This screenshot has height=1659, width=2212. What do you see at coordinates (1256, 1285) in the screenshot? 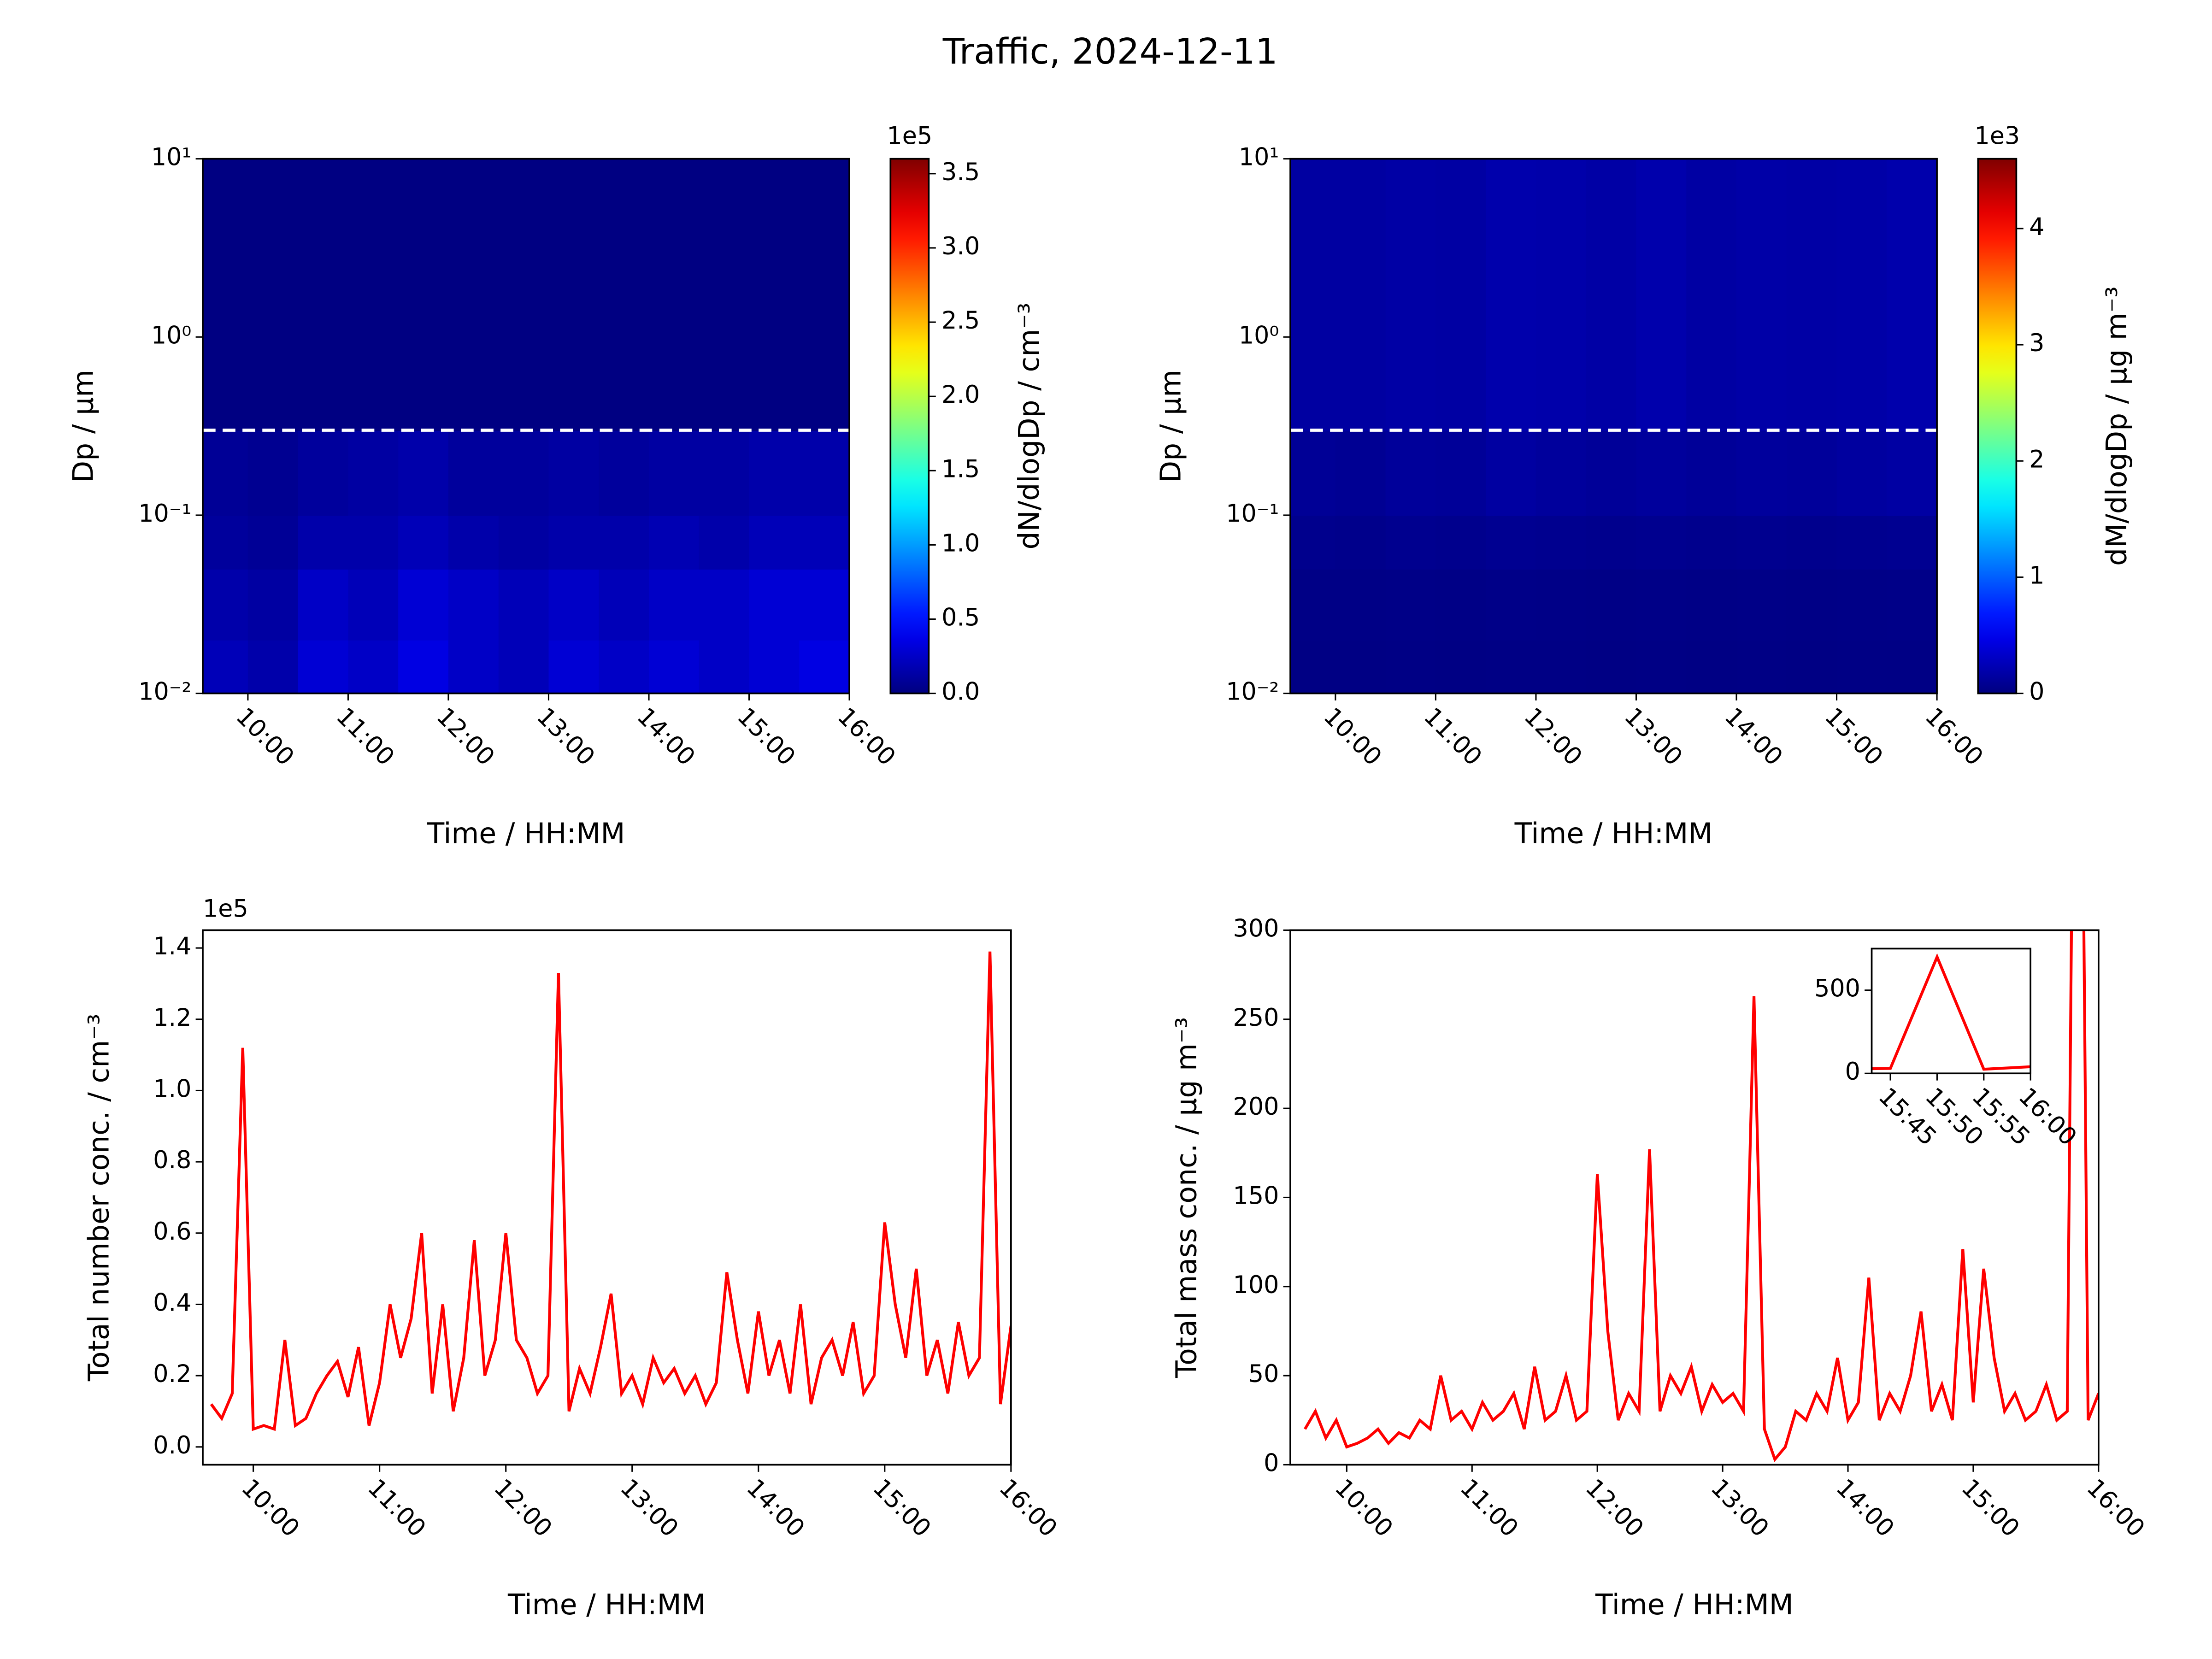
I see `y-tick-label: 100` at bounding box center [1256, 1285].